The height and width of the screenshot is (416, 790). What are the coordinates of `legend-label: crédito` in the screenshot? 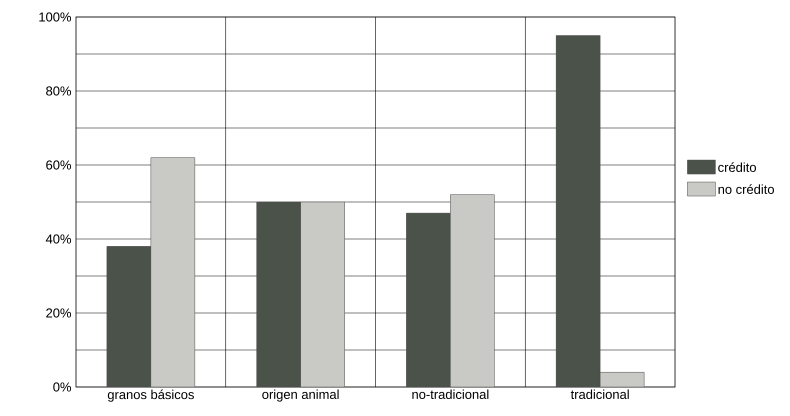 It's located at (737, 167).